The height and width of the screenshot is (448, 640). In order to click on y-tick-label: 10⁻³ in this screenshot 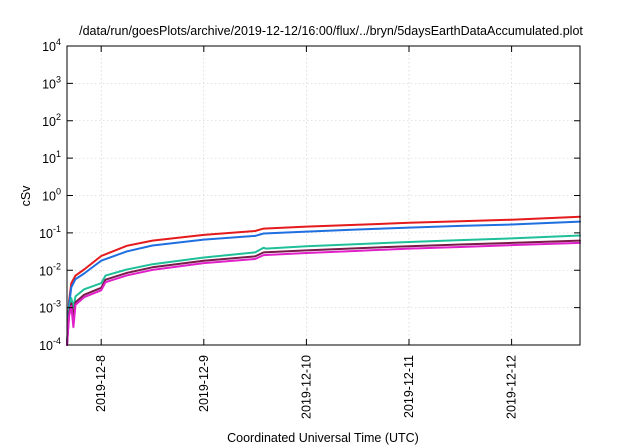, I will do `click(50, 307)`.